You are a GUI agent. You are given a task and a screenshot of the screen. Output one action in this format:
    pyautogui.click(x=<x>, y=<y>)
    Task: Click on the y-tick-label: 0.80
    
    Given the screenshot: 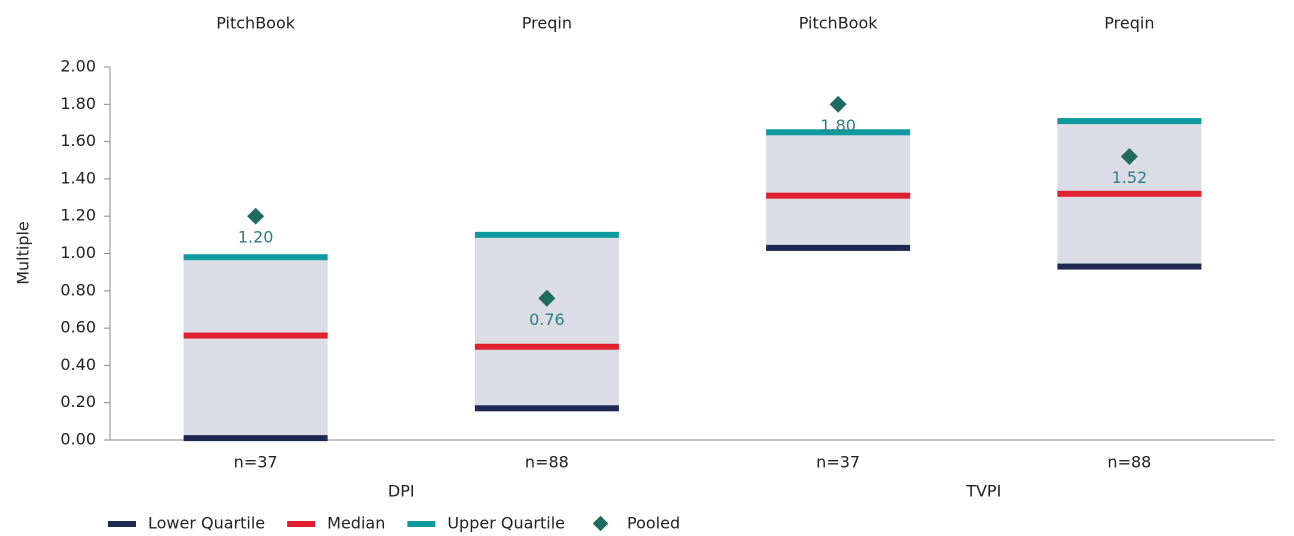 What is the action you would take?
    pyautogui.click(x=78, y=289)
    